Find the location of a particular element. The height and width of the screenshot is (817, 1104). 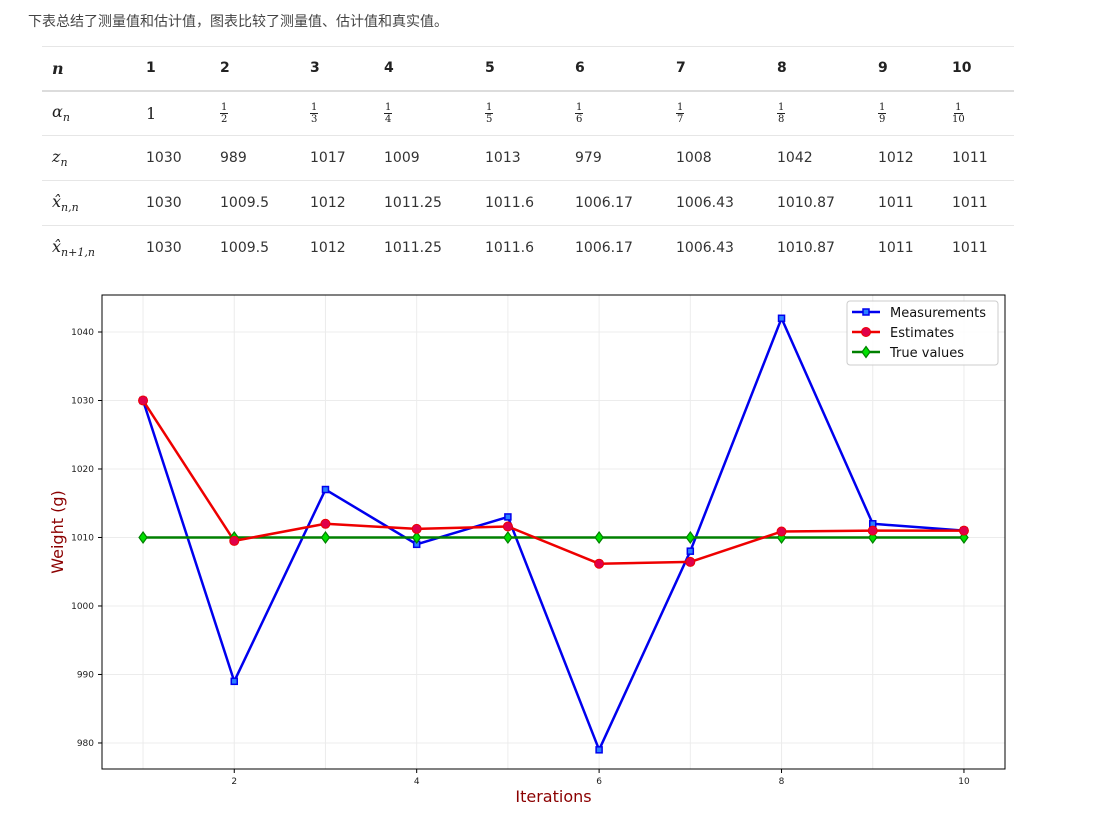

x-nn-cell: 1012 is located at coordinates (328, 203).